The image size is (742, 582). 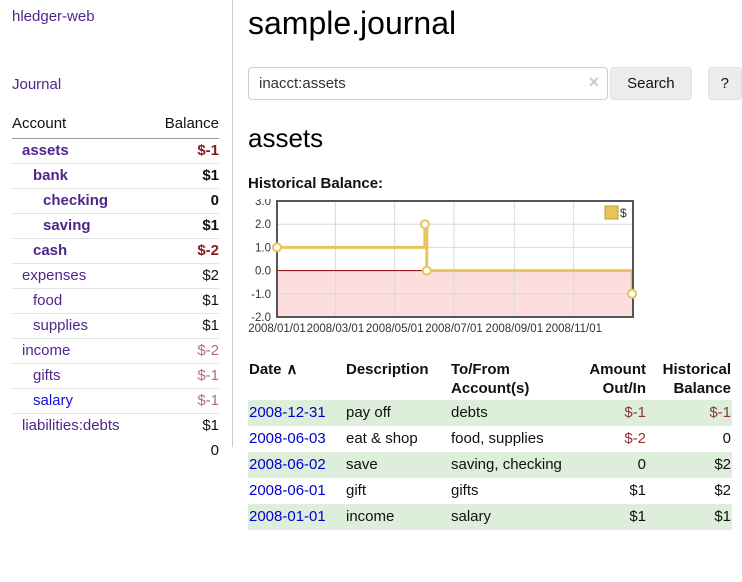 I want to click on legend-swatch, so click(x=611, y=212).